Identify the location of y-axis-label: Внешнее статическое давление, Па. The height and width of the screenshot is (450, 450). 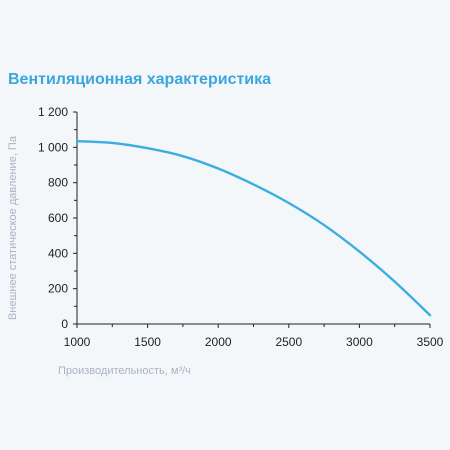
(13, 227).